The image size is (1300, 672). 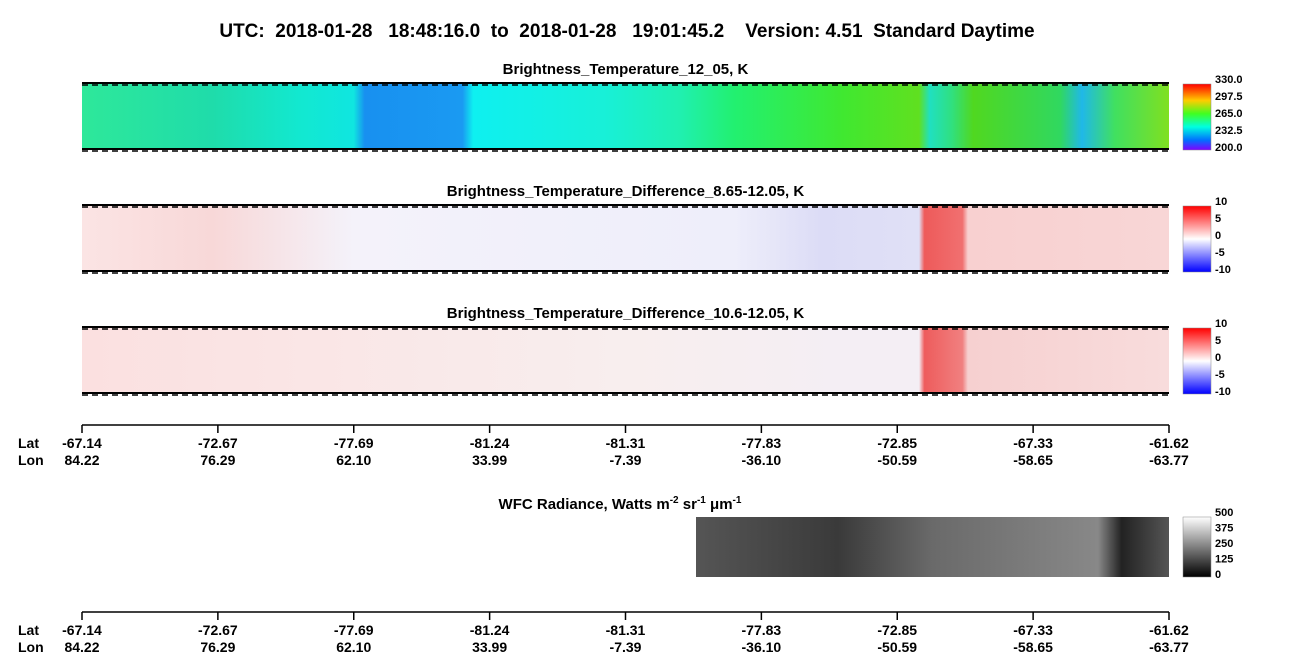 What do you see at coordinates (674, 500) in the screenshot?
I see `superscript: -2` at bounding box center [674, 500].